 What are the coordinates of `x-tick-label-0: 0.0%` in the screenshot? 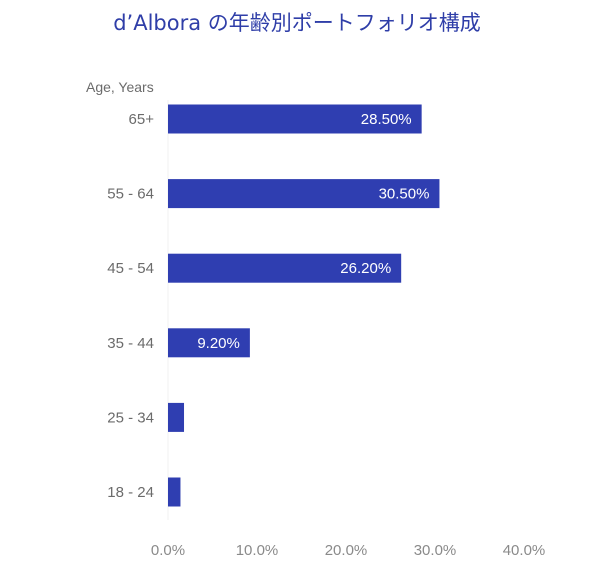 It's located at (168, 550).